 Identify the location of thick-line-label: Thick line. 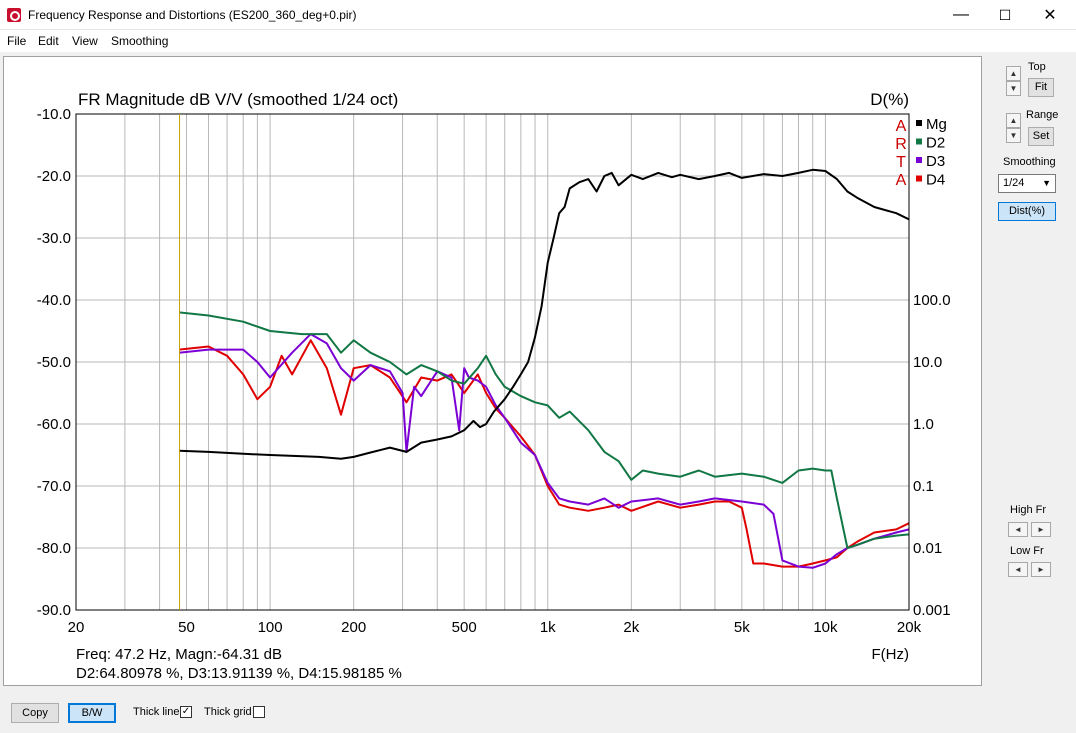
(156, 712).